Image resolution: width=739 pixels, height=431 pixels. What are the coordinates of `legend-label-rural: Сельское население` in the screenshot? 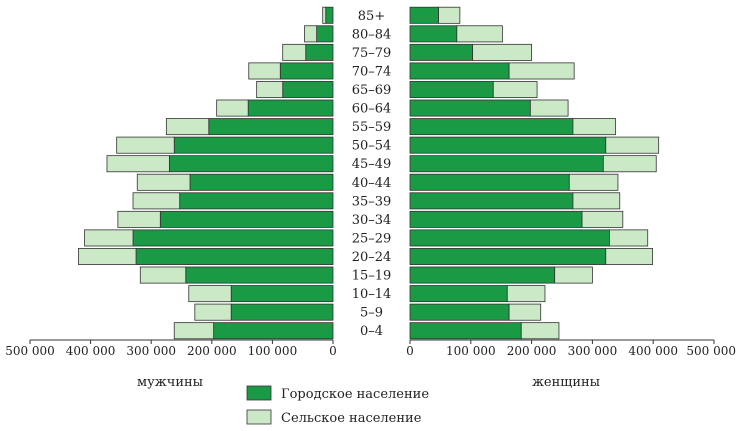 It's located at (351, 418).